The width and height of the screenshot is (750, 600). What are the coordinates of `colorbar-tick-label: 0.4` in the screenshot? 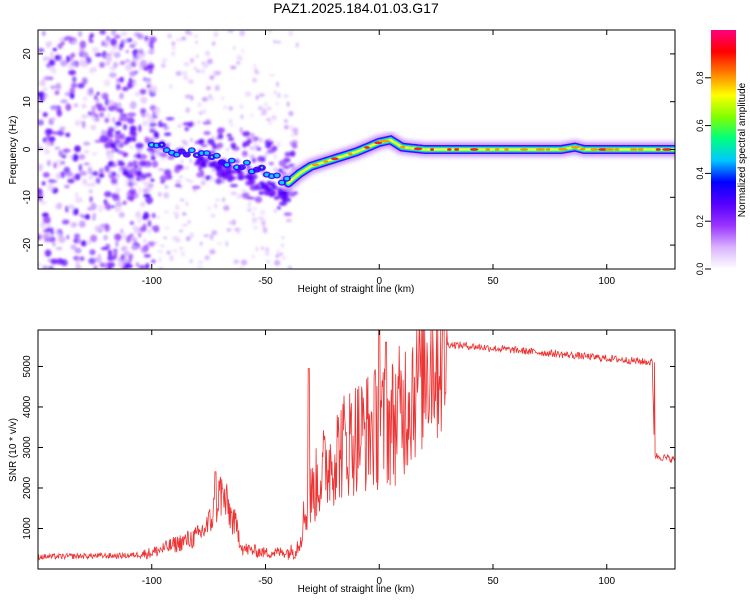 It's located at (700, 173).